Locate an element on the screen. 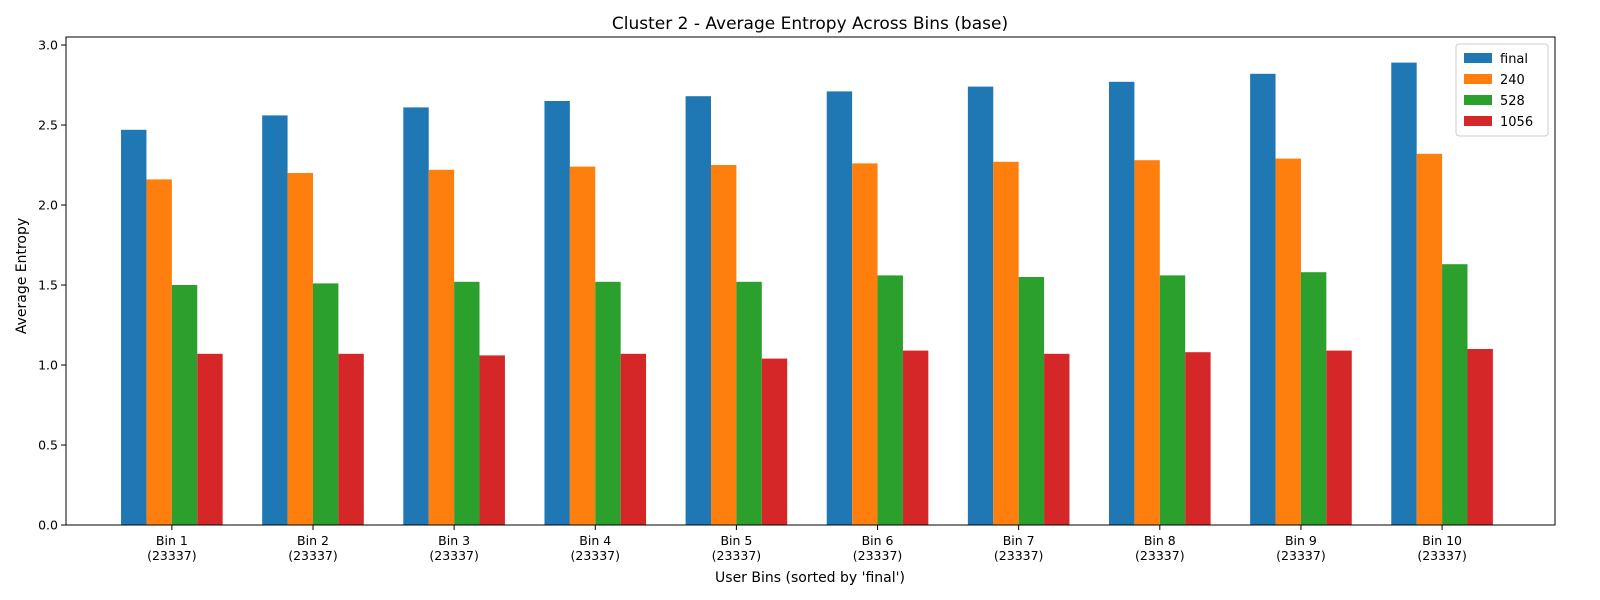 Image resolution: width=1600 pixels, height=600 pixels. y-tick-label: 2.0 is located at coordinates (48, 205).